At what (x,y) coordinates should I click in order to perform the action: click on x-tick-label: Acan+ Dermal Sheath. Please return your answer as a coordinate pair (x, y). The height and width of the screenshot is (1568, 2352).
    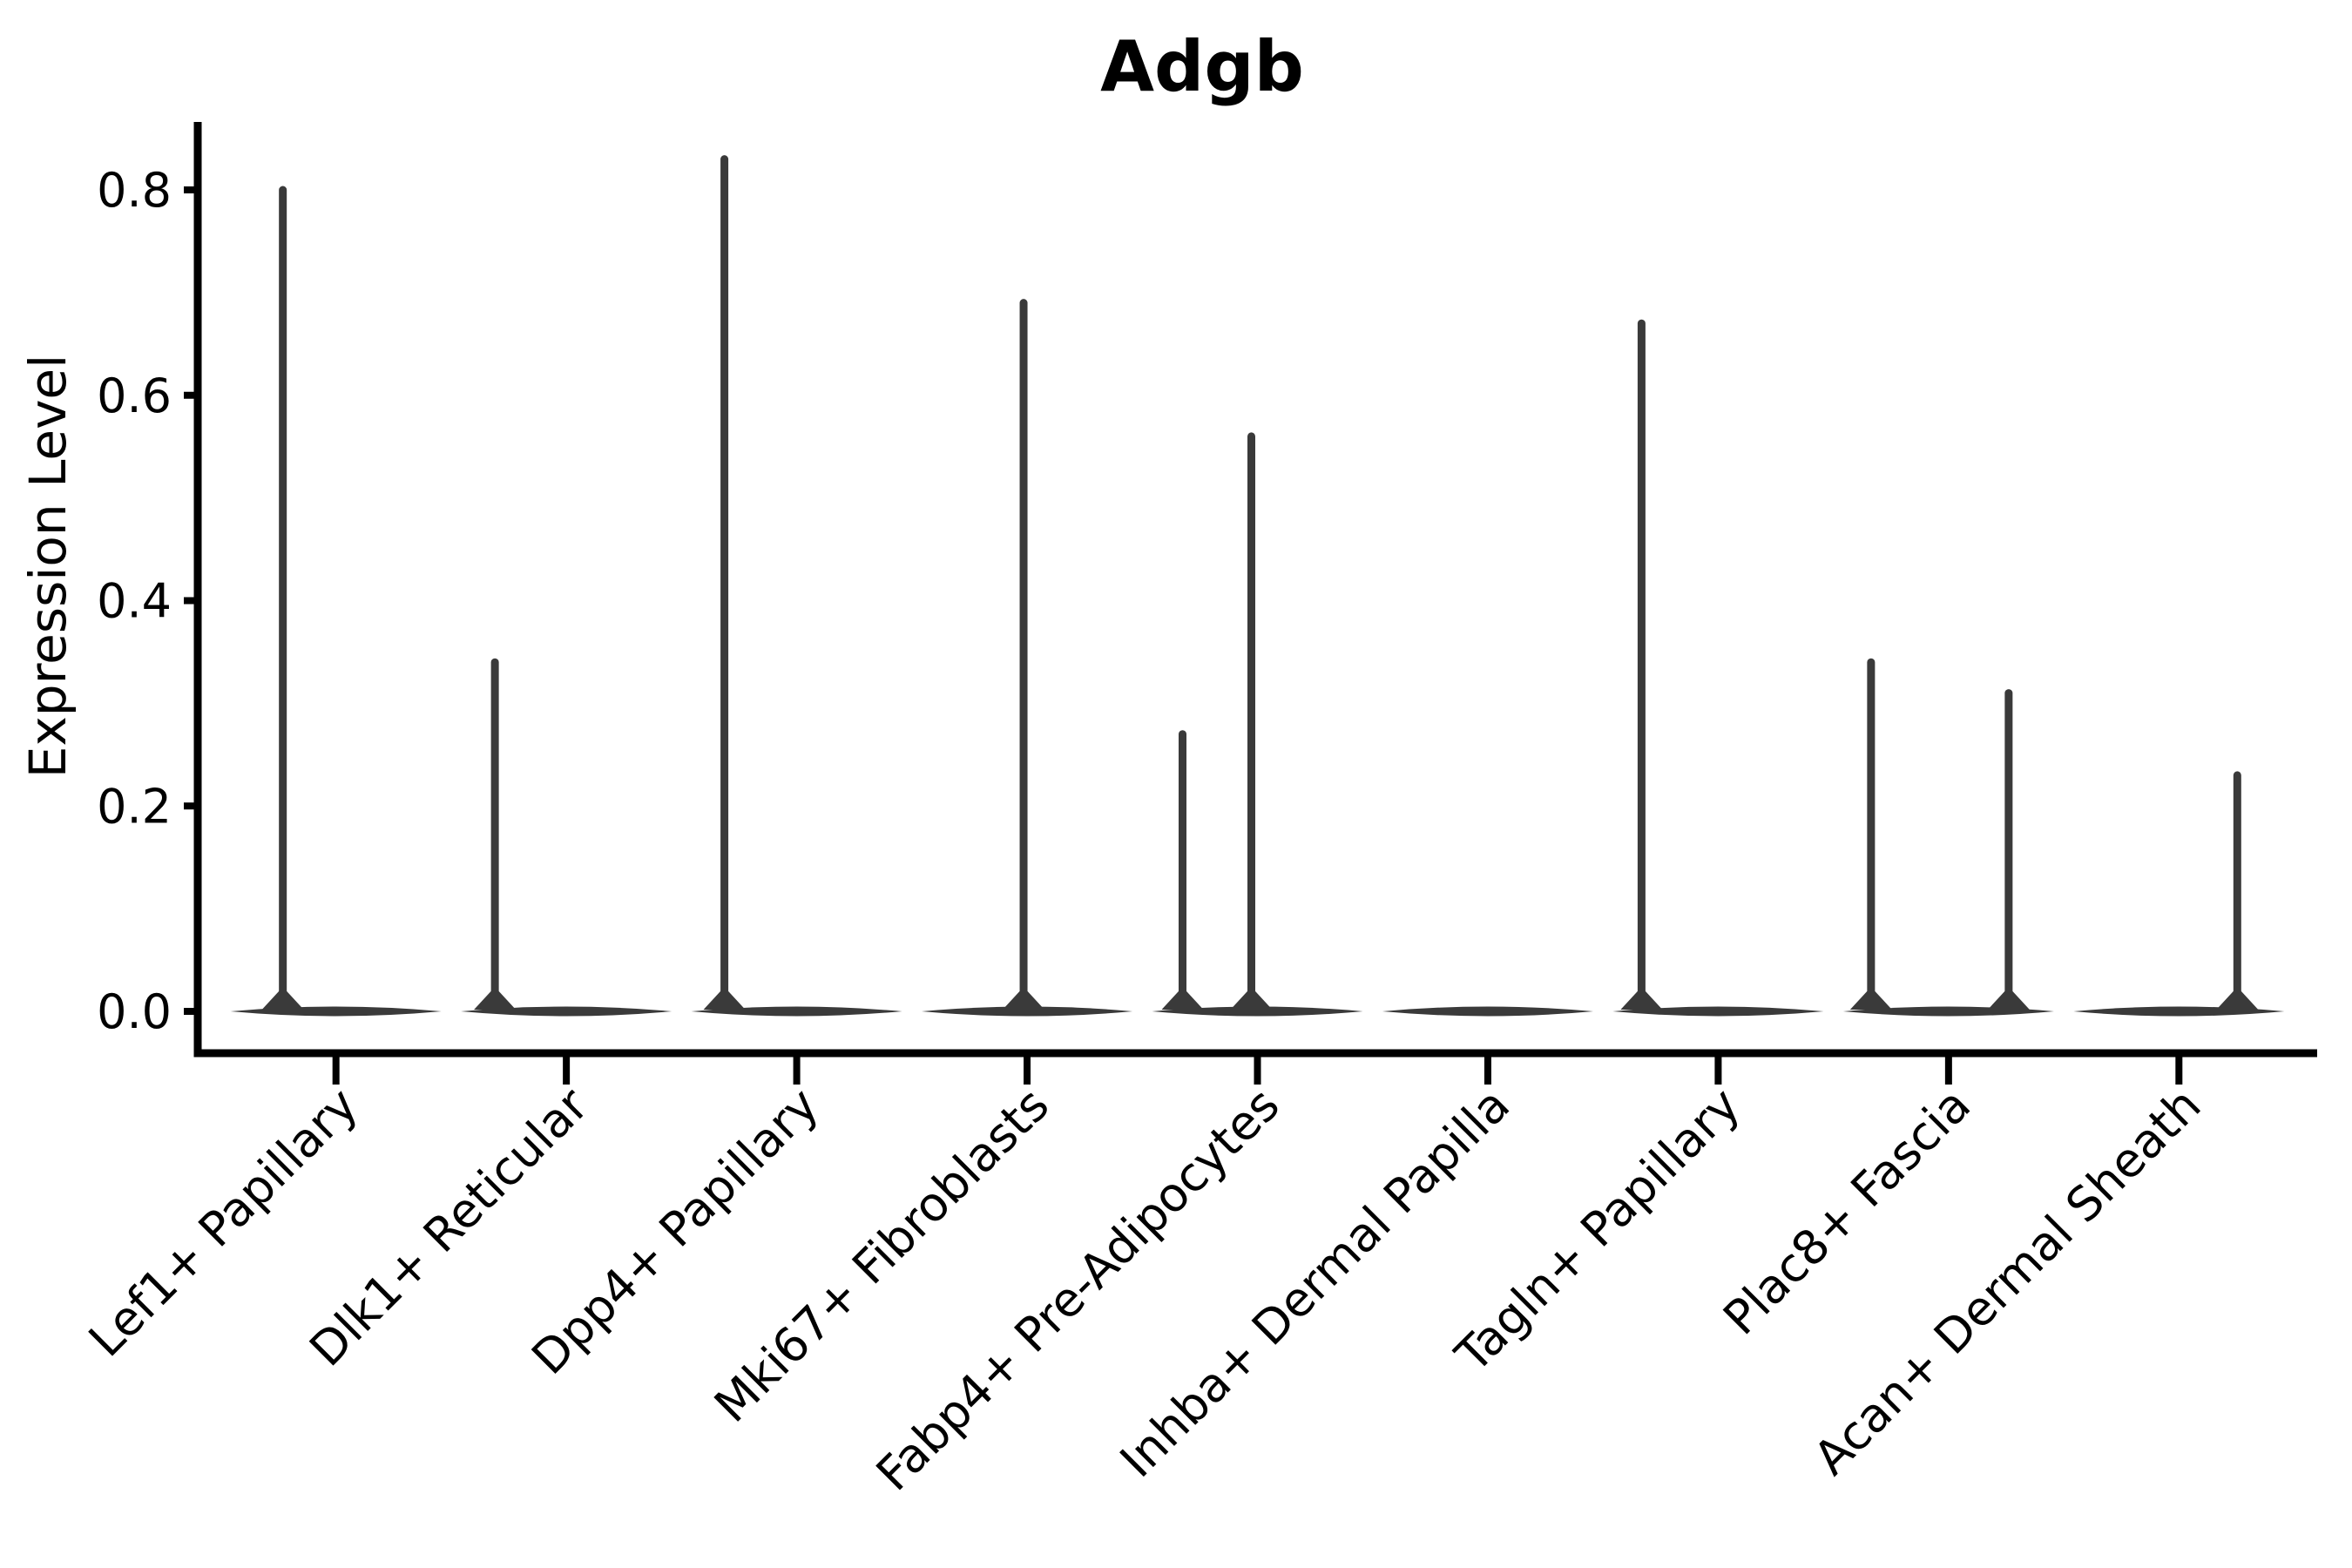
    Looking at the image, I should click on (2007, 1281).